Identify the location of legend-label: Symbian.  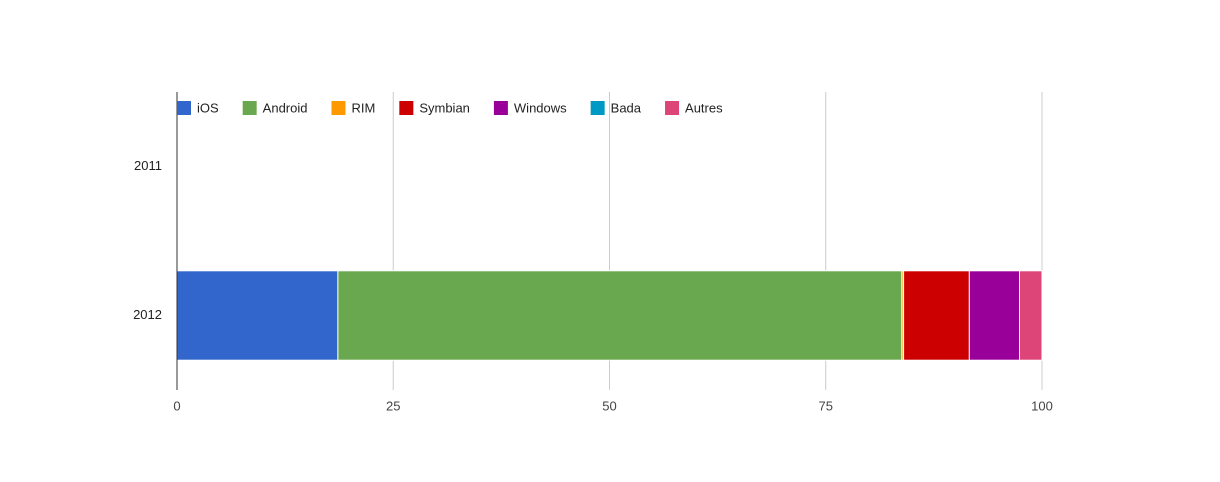
(444, 107).